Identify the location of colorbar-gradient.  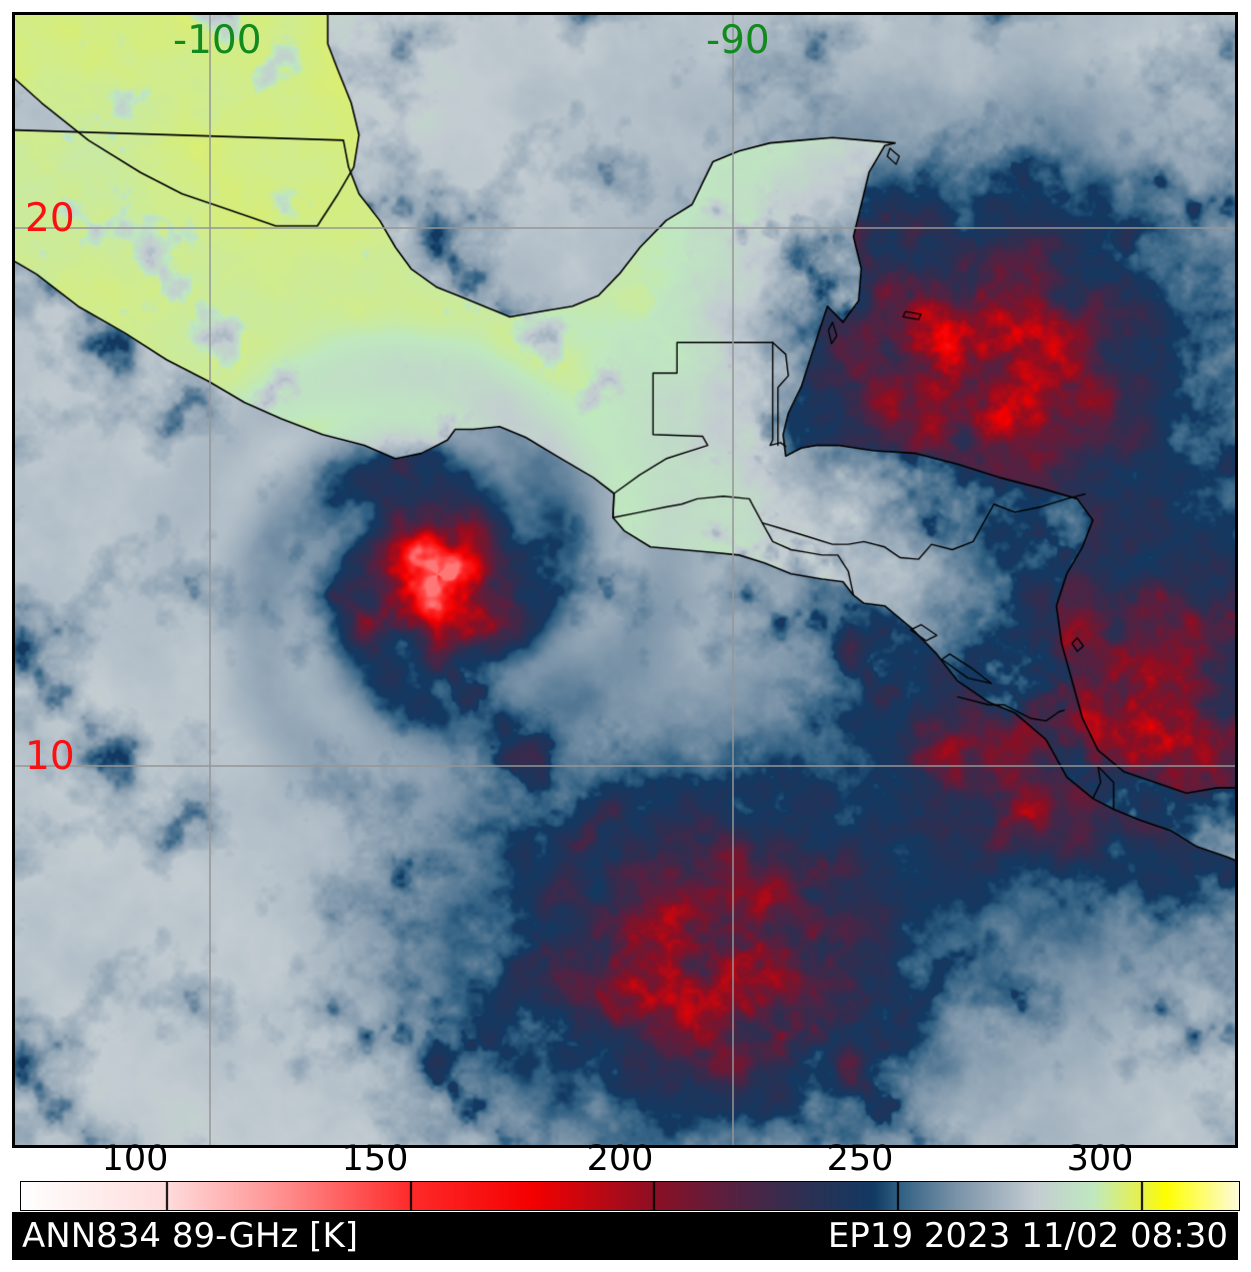
(630, 1196).